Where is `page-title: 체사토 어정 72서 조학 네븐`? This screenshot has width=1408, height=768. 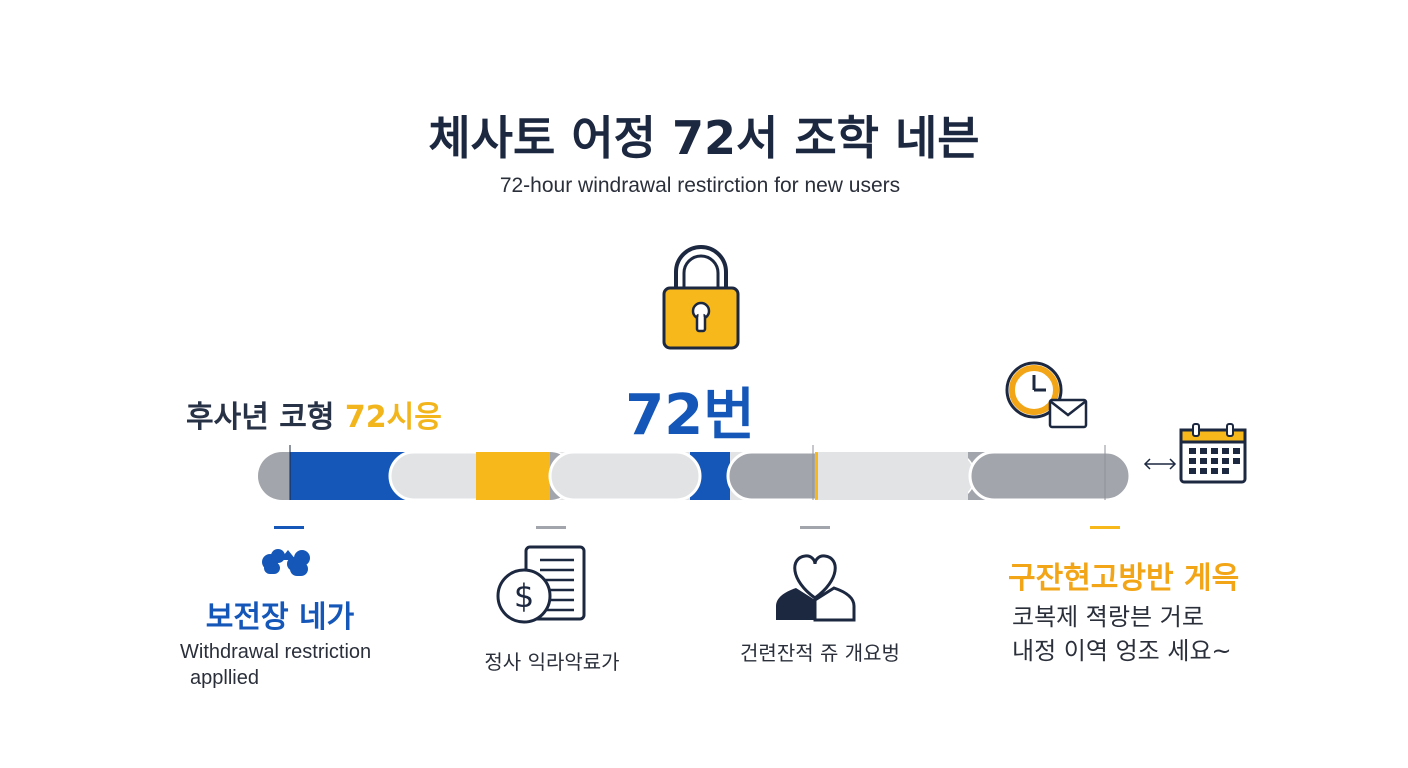 page-title: 체사토 어정 72서 조학 네븐 is located at coordinates (704, 138).